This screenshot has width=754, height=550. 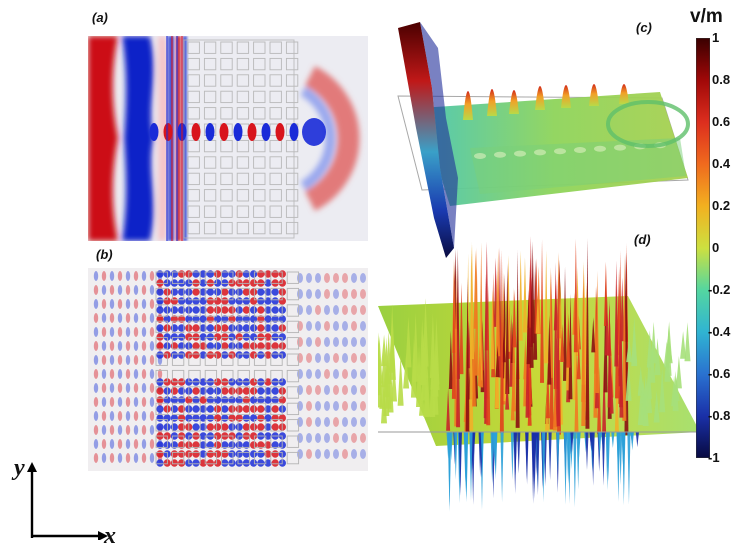 What do you see at coordinates (721, 121) in the screenshot?
I see `colorbar-tick: 0.6` at bounding box center [721, 121].